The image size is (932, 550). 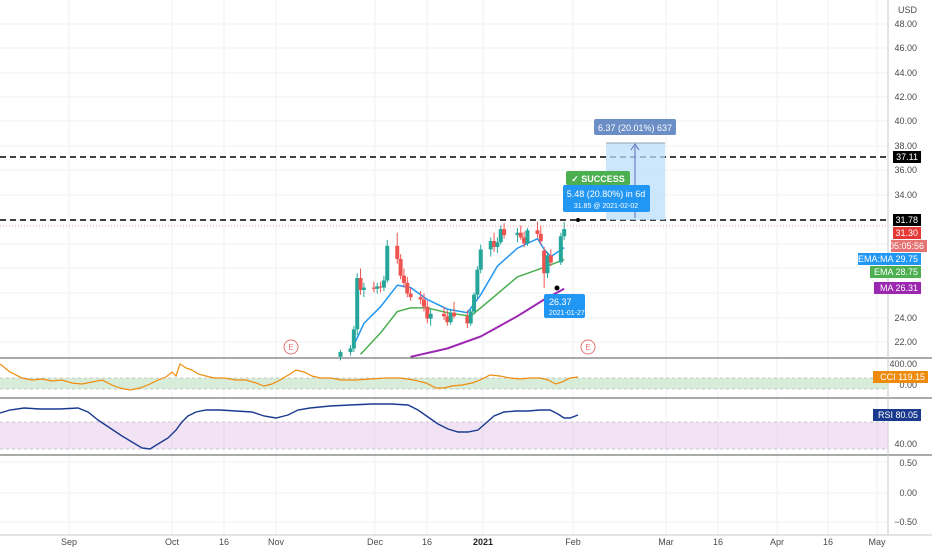 I want to click on earnings-marker-nov: E, so click(x=291, y=347).